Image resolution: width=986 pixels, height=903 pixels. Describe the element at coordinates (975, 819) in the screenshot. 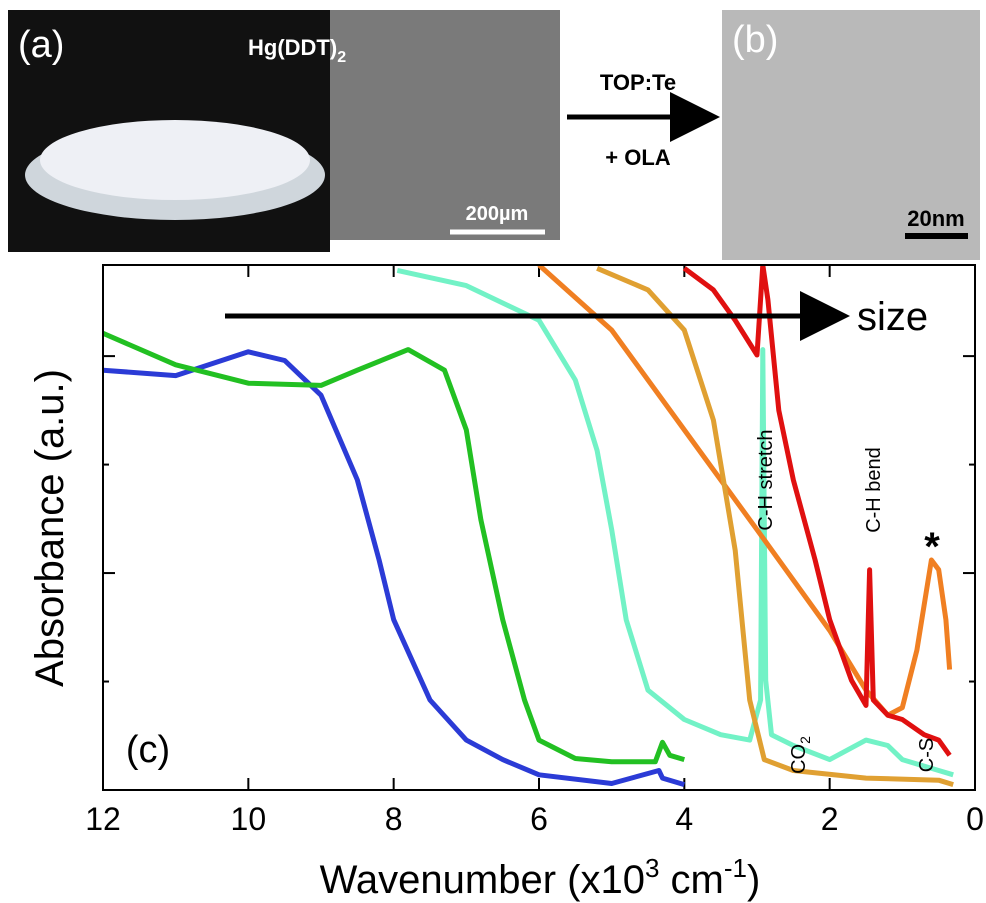

I see `x-tick-label: 0` at that location.